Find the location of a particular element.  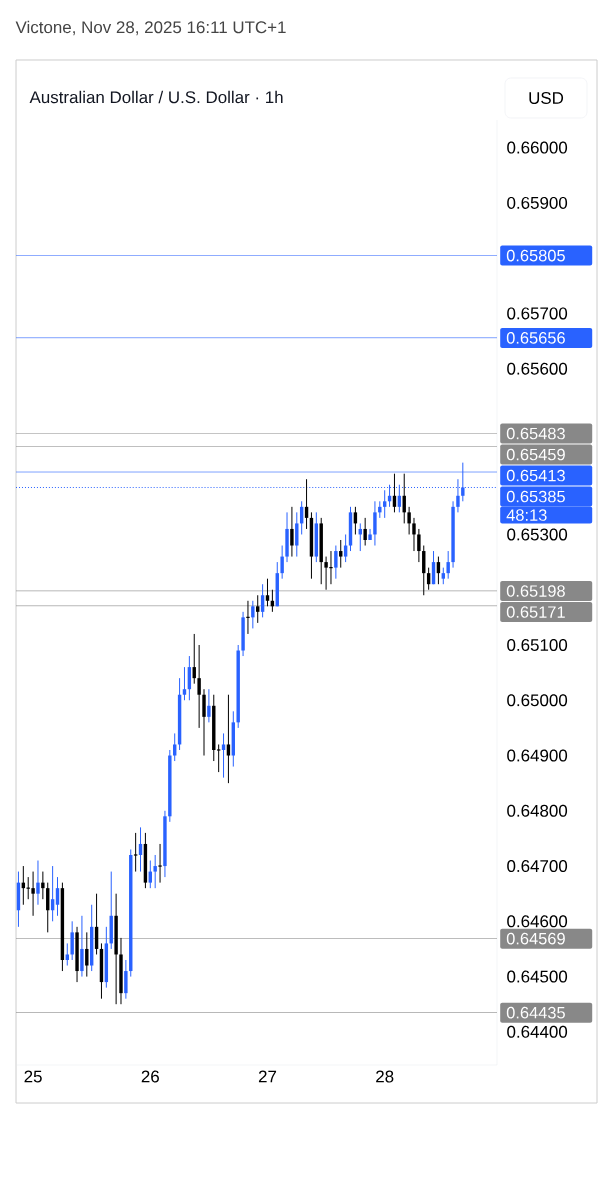

ref-line-label: 0.65483 is located at coordinates (535, 433).